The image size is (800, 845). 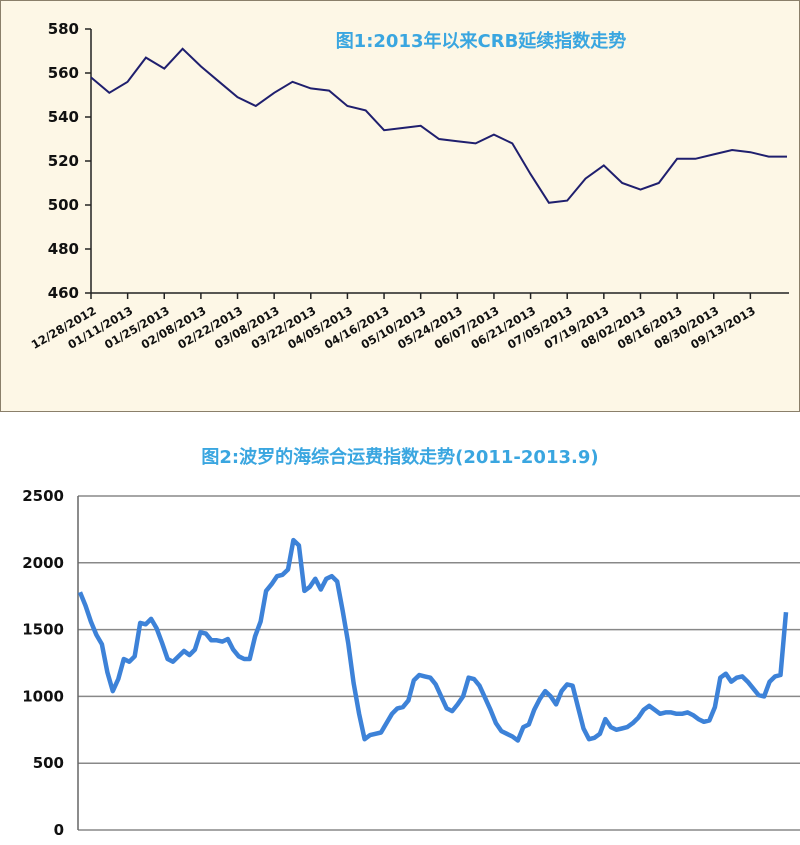 What do you see at coordinates (481, 41) in the screenshot?
I see `chart-title: 图1:2013年以来CRB延续指数走势` at bounding box center [481, 41].